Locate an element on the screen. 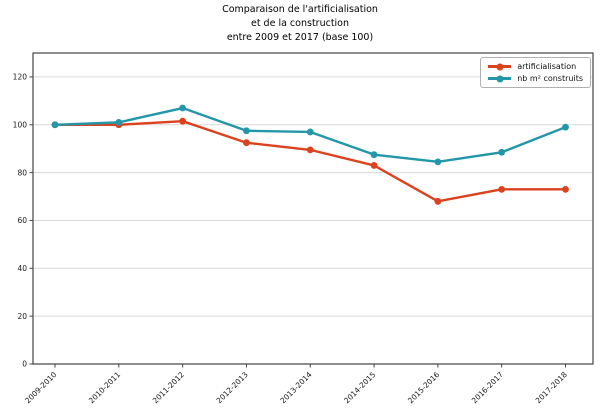 The height and width of the screenshot is (420, 600). y-tick-label: 40 is located at coordinates (22, 268).